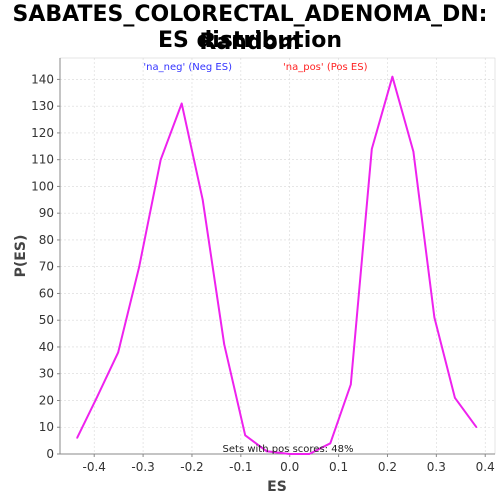 The width and height of the screenshot is (500, 500). What do you see at coordinates (46, 347) in the screenshot?
I see `y-tick-label: 40` at bounding box center [46, 347].